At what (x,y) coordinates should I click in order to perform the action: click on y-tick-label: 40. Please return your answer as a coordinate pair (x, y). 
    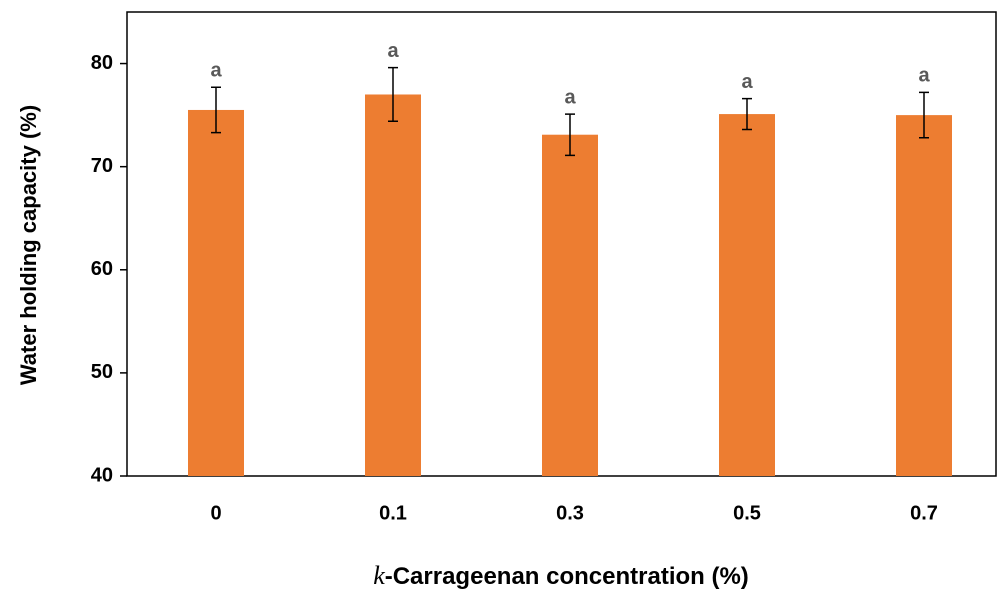
    Looking at the image, I should click on (102, 475).